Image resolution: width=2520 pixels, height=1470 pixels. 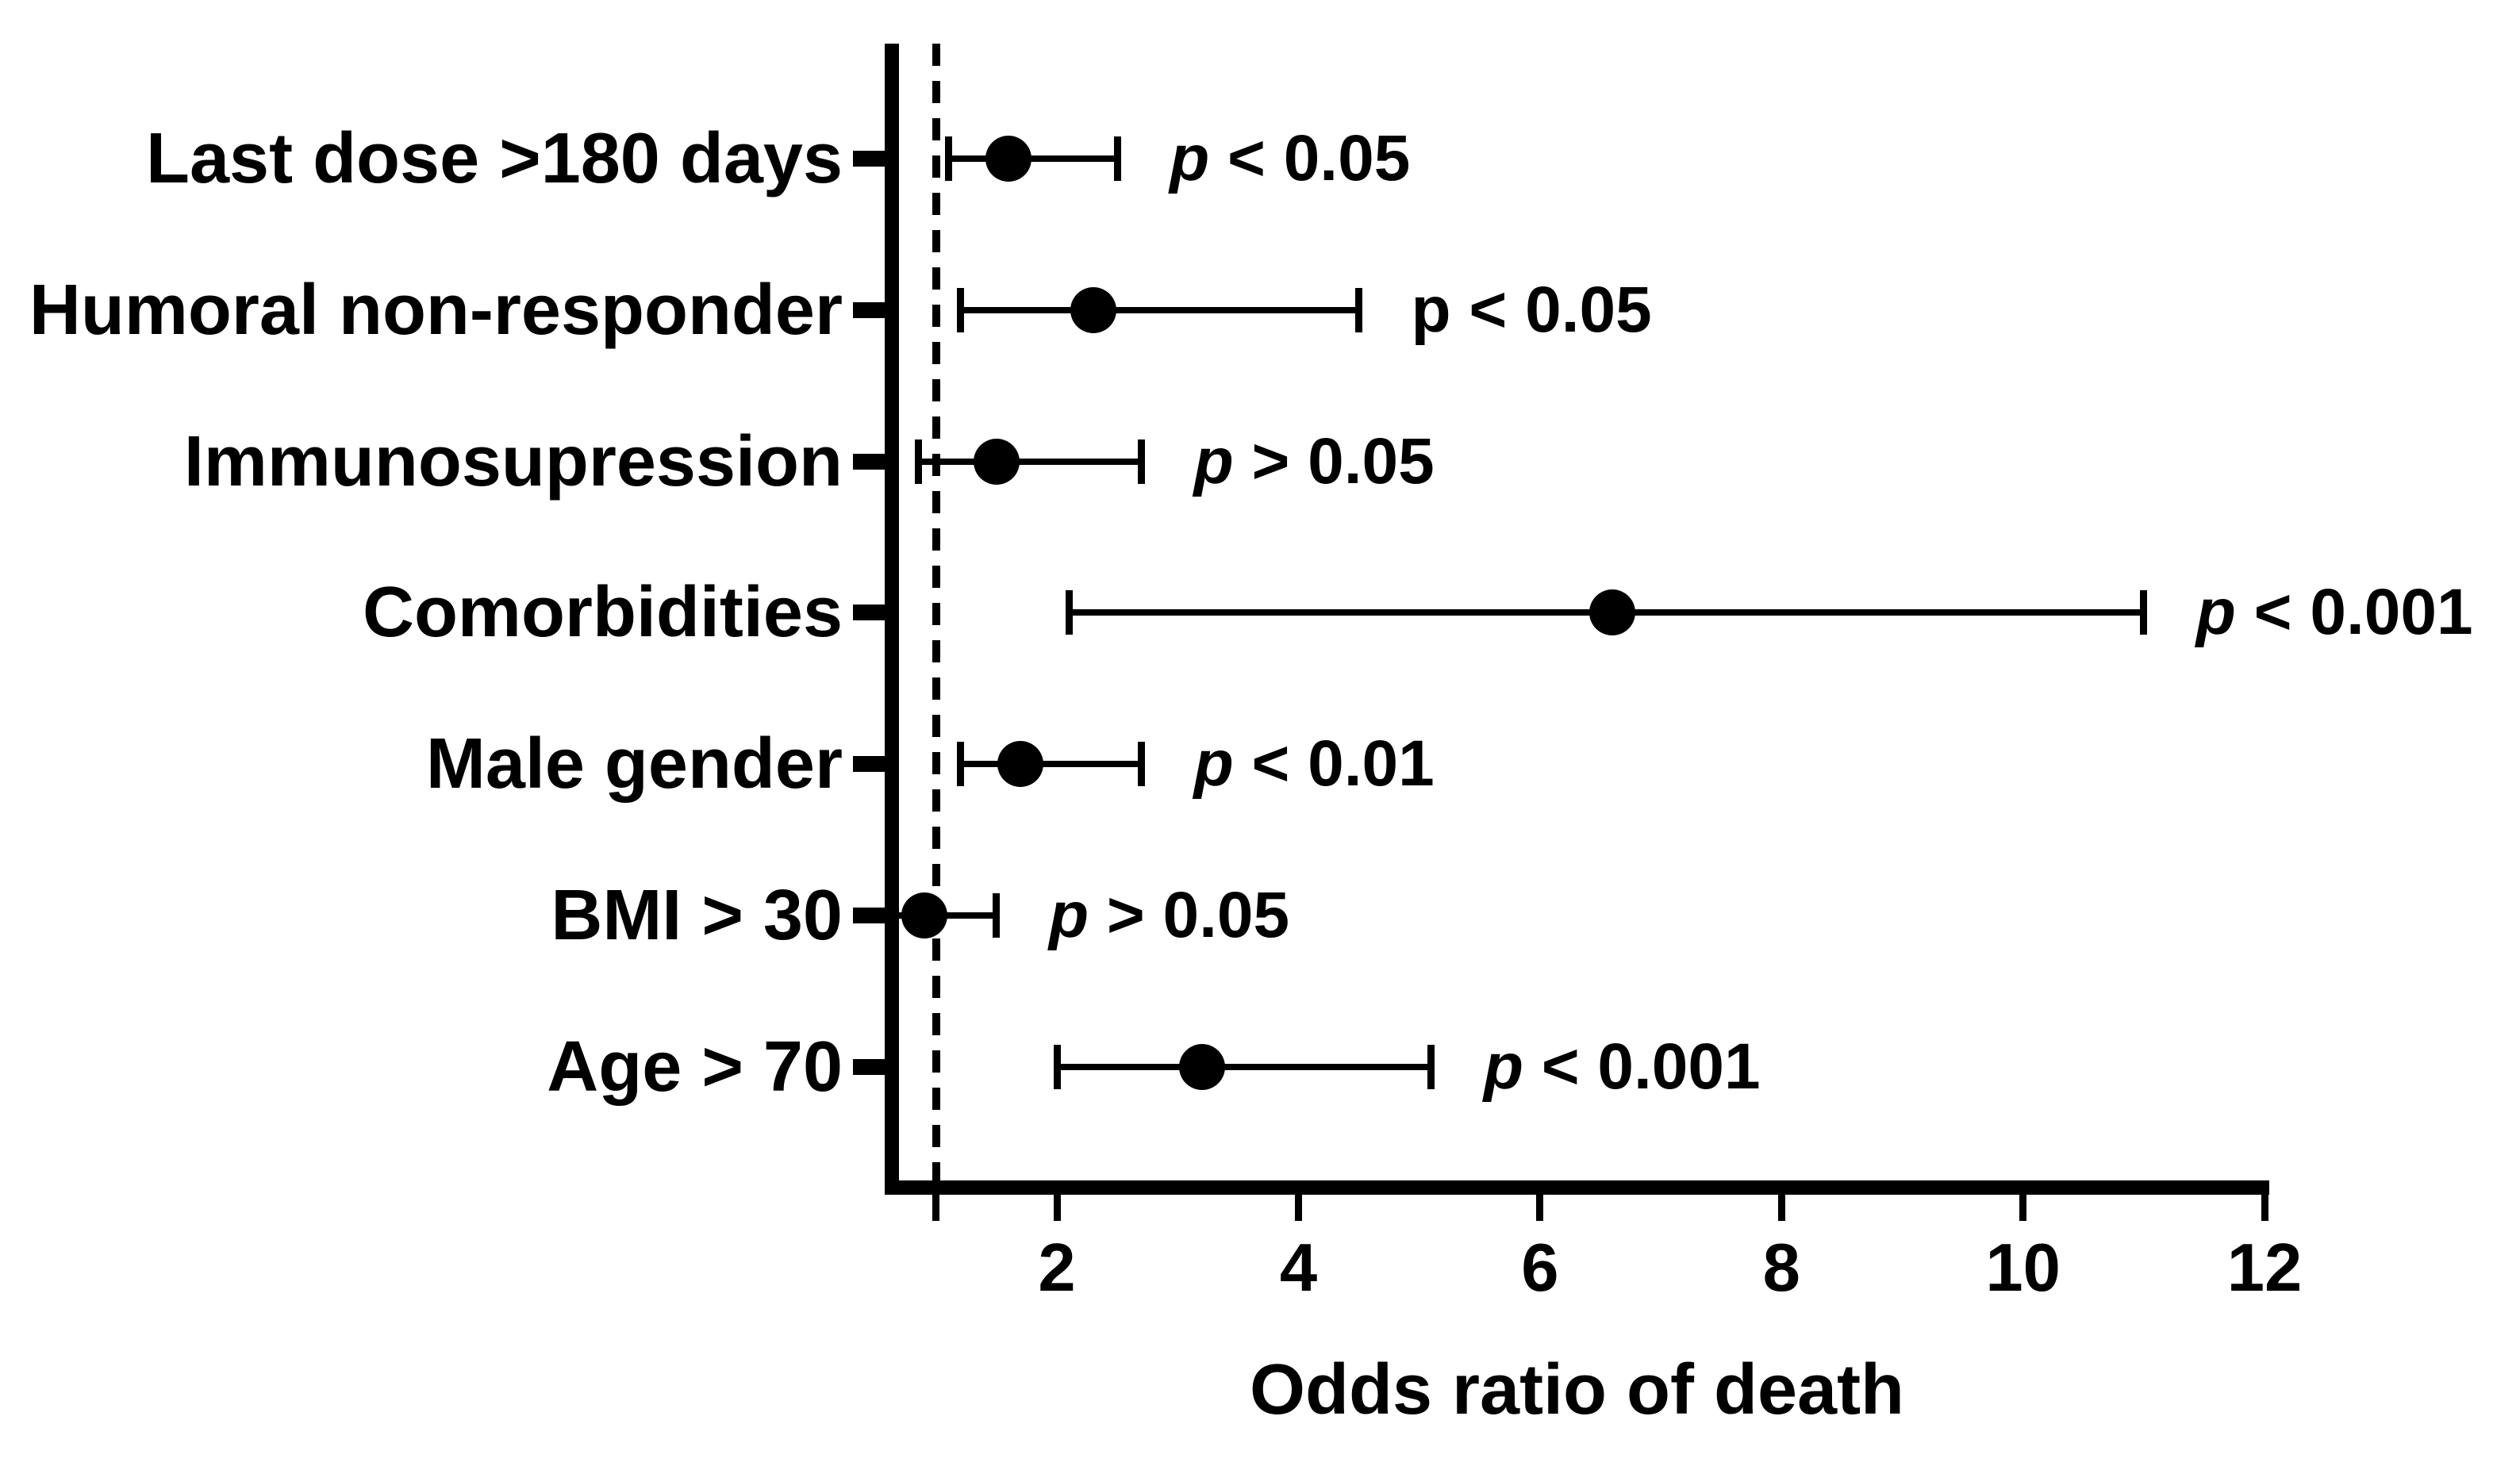 What do you see at coordinates (634, 764) in the screenshot?
I see `category-label: Male gender` at bounding box center [634, 764].